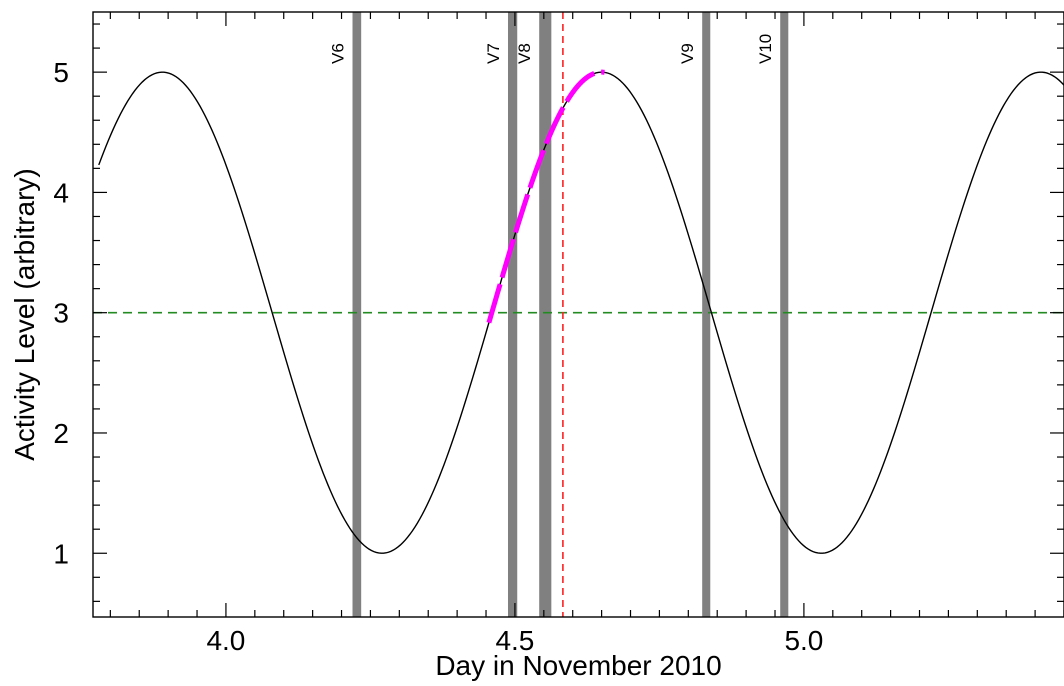  I want to click on band-label-v10: V10, so click(765, 49).